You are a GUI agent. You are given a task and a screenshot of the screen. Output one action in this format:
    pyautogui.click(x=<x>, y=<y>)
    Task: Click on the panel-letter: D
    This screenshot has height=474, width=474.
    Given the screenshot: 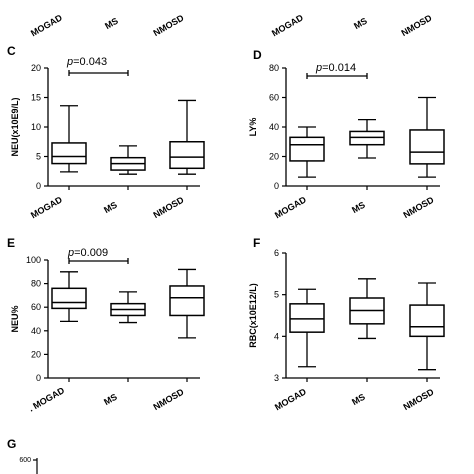 What is the action you would take?
    pyautogui.click(x=257, y=55)
    